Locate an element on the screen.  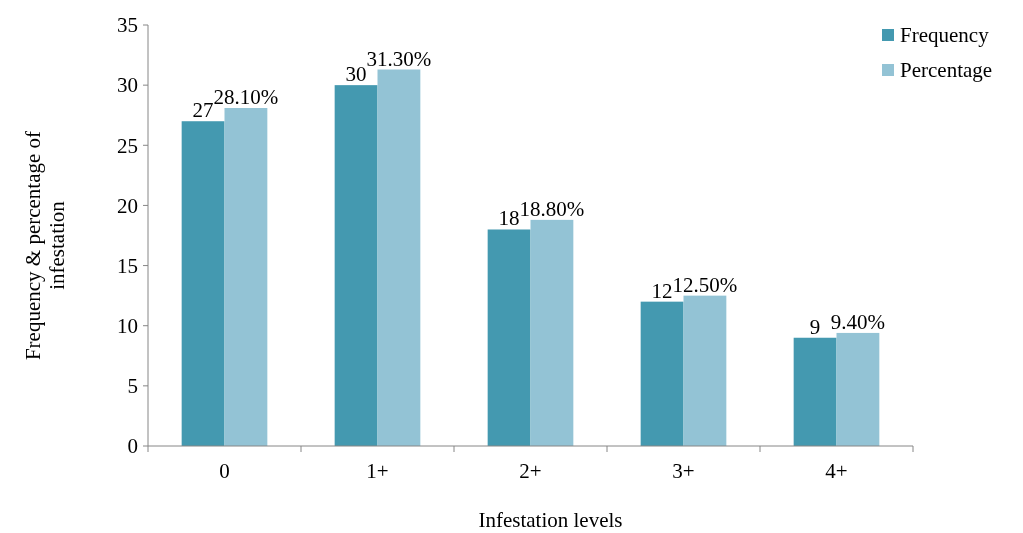
y-tick-label: 10 is located at coordinates (127, 326).